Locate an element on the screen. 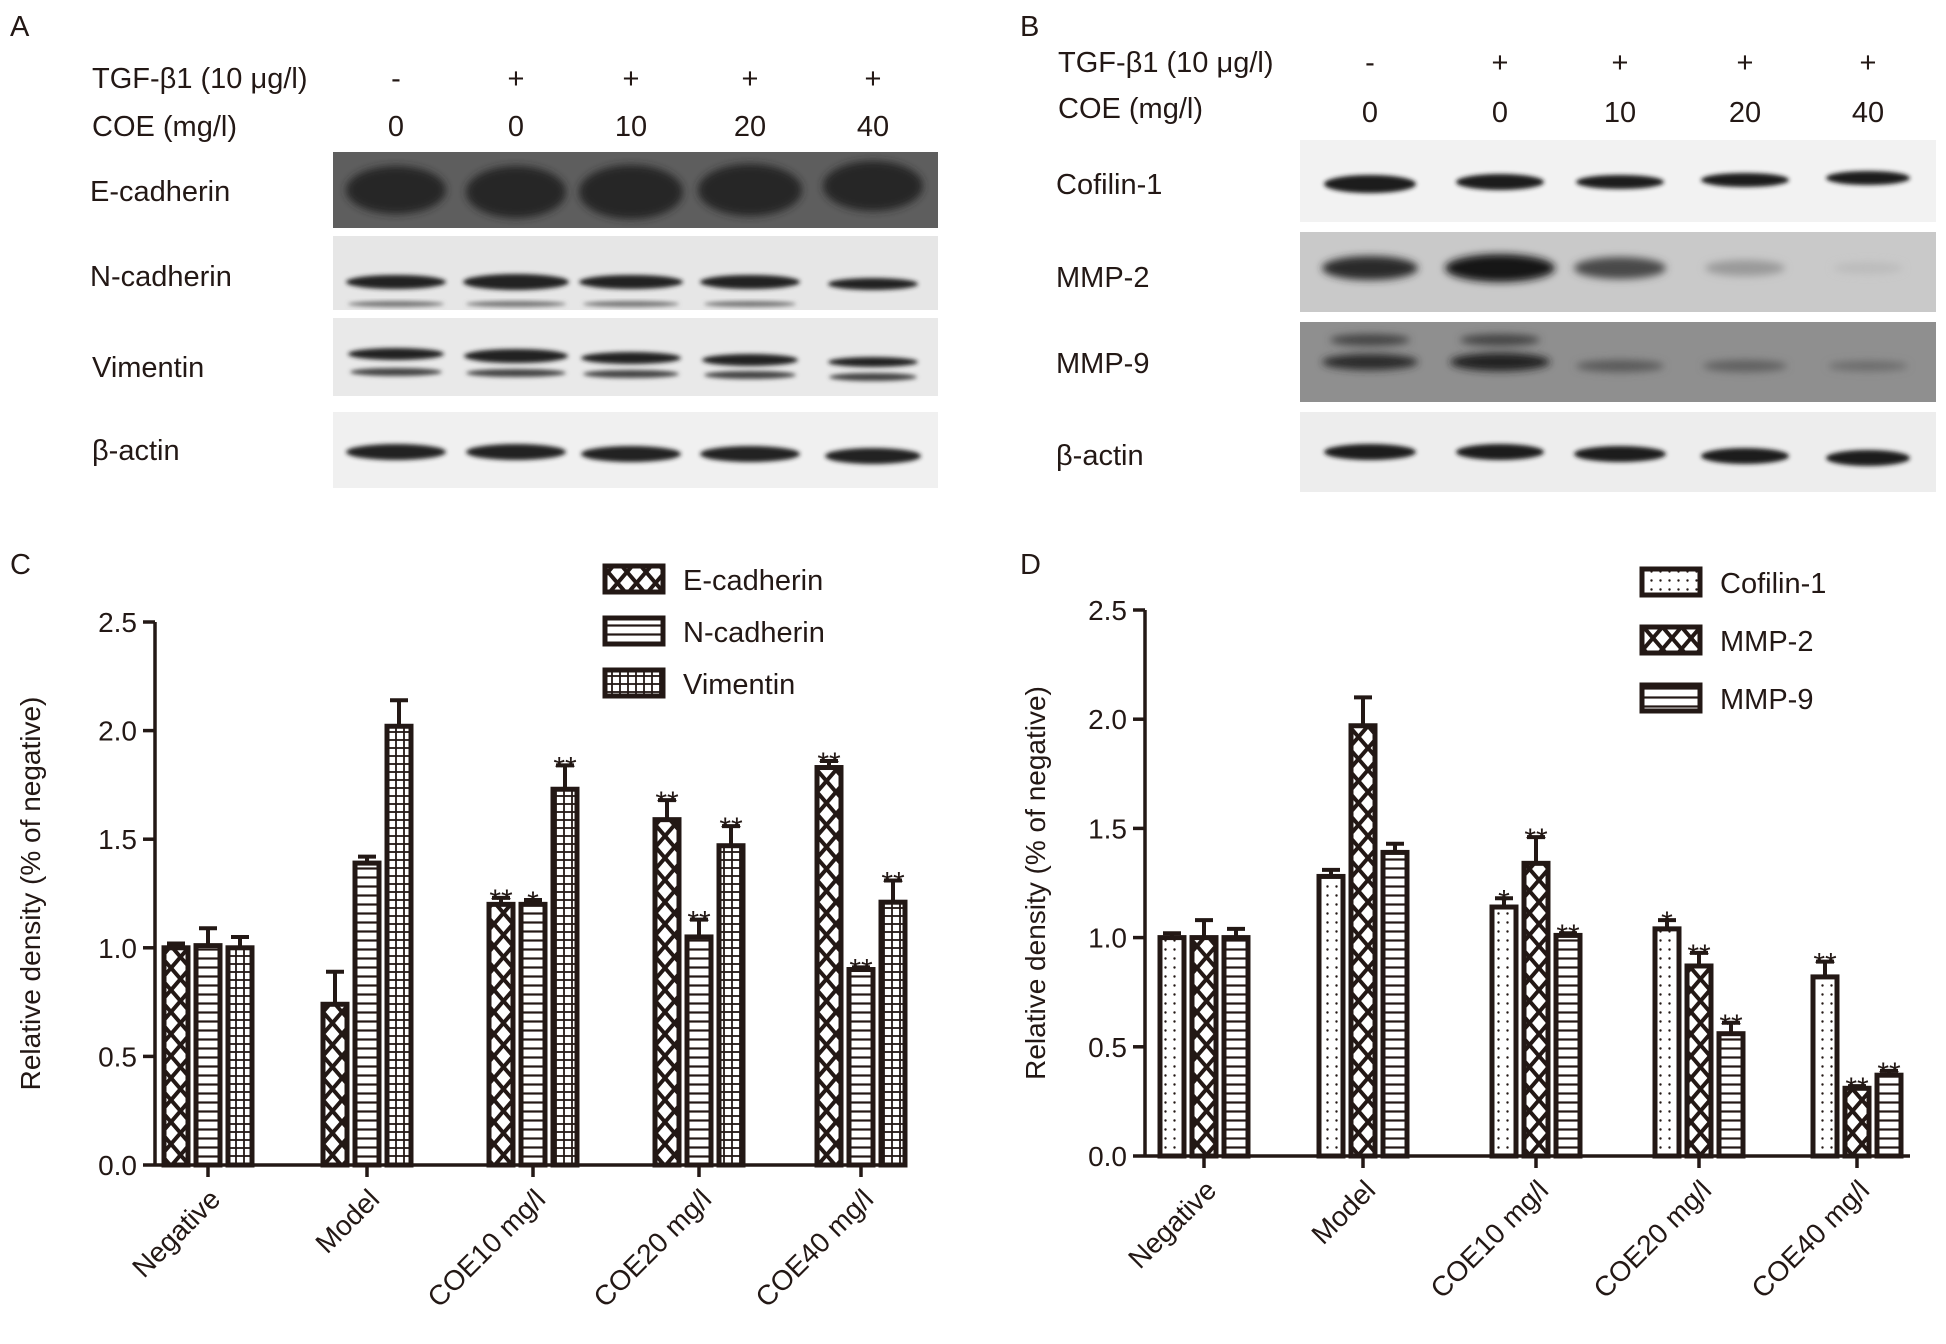 The image size is (1946, 1344). blot-b-band-label: MMP-2 is located at coordinates (1102, 278).